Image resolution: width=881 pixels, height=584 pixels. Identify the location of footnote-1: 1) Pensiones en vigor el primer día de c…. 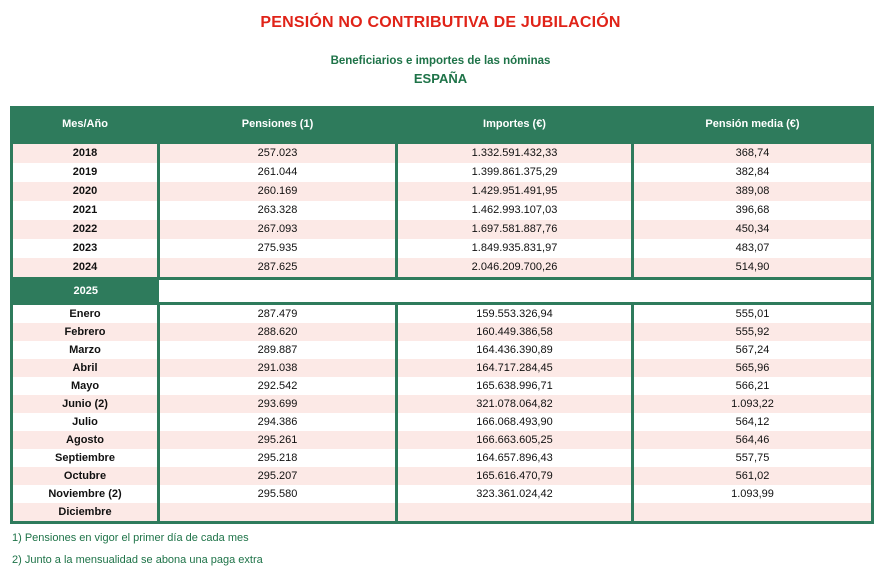
(130, 538).